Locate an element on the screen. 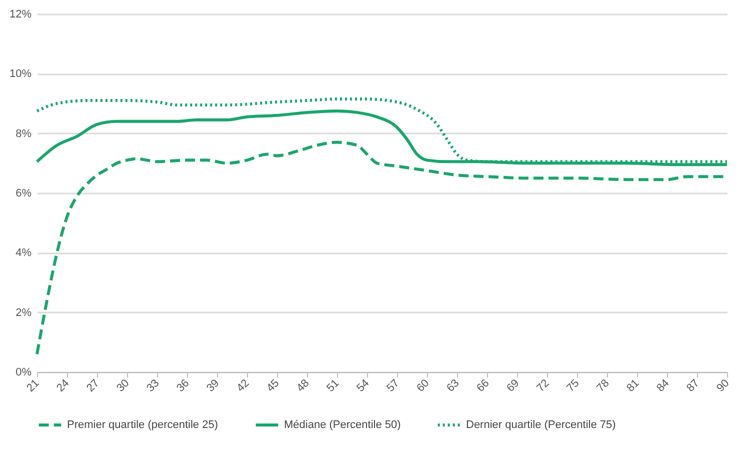 The image size is (746, 449). x-tick-label: 51 is located at coordinates (333, 385).